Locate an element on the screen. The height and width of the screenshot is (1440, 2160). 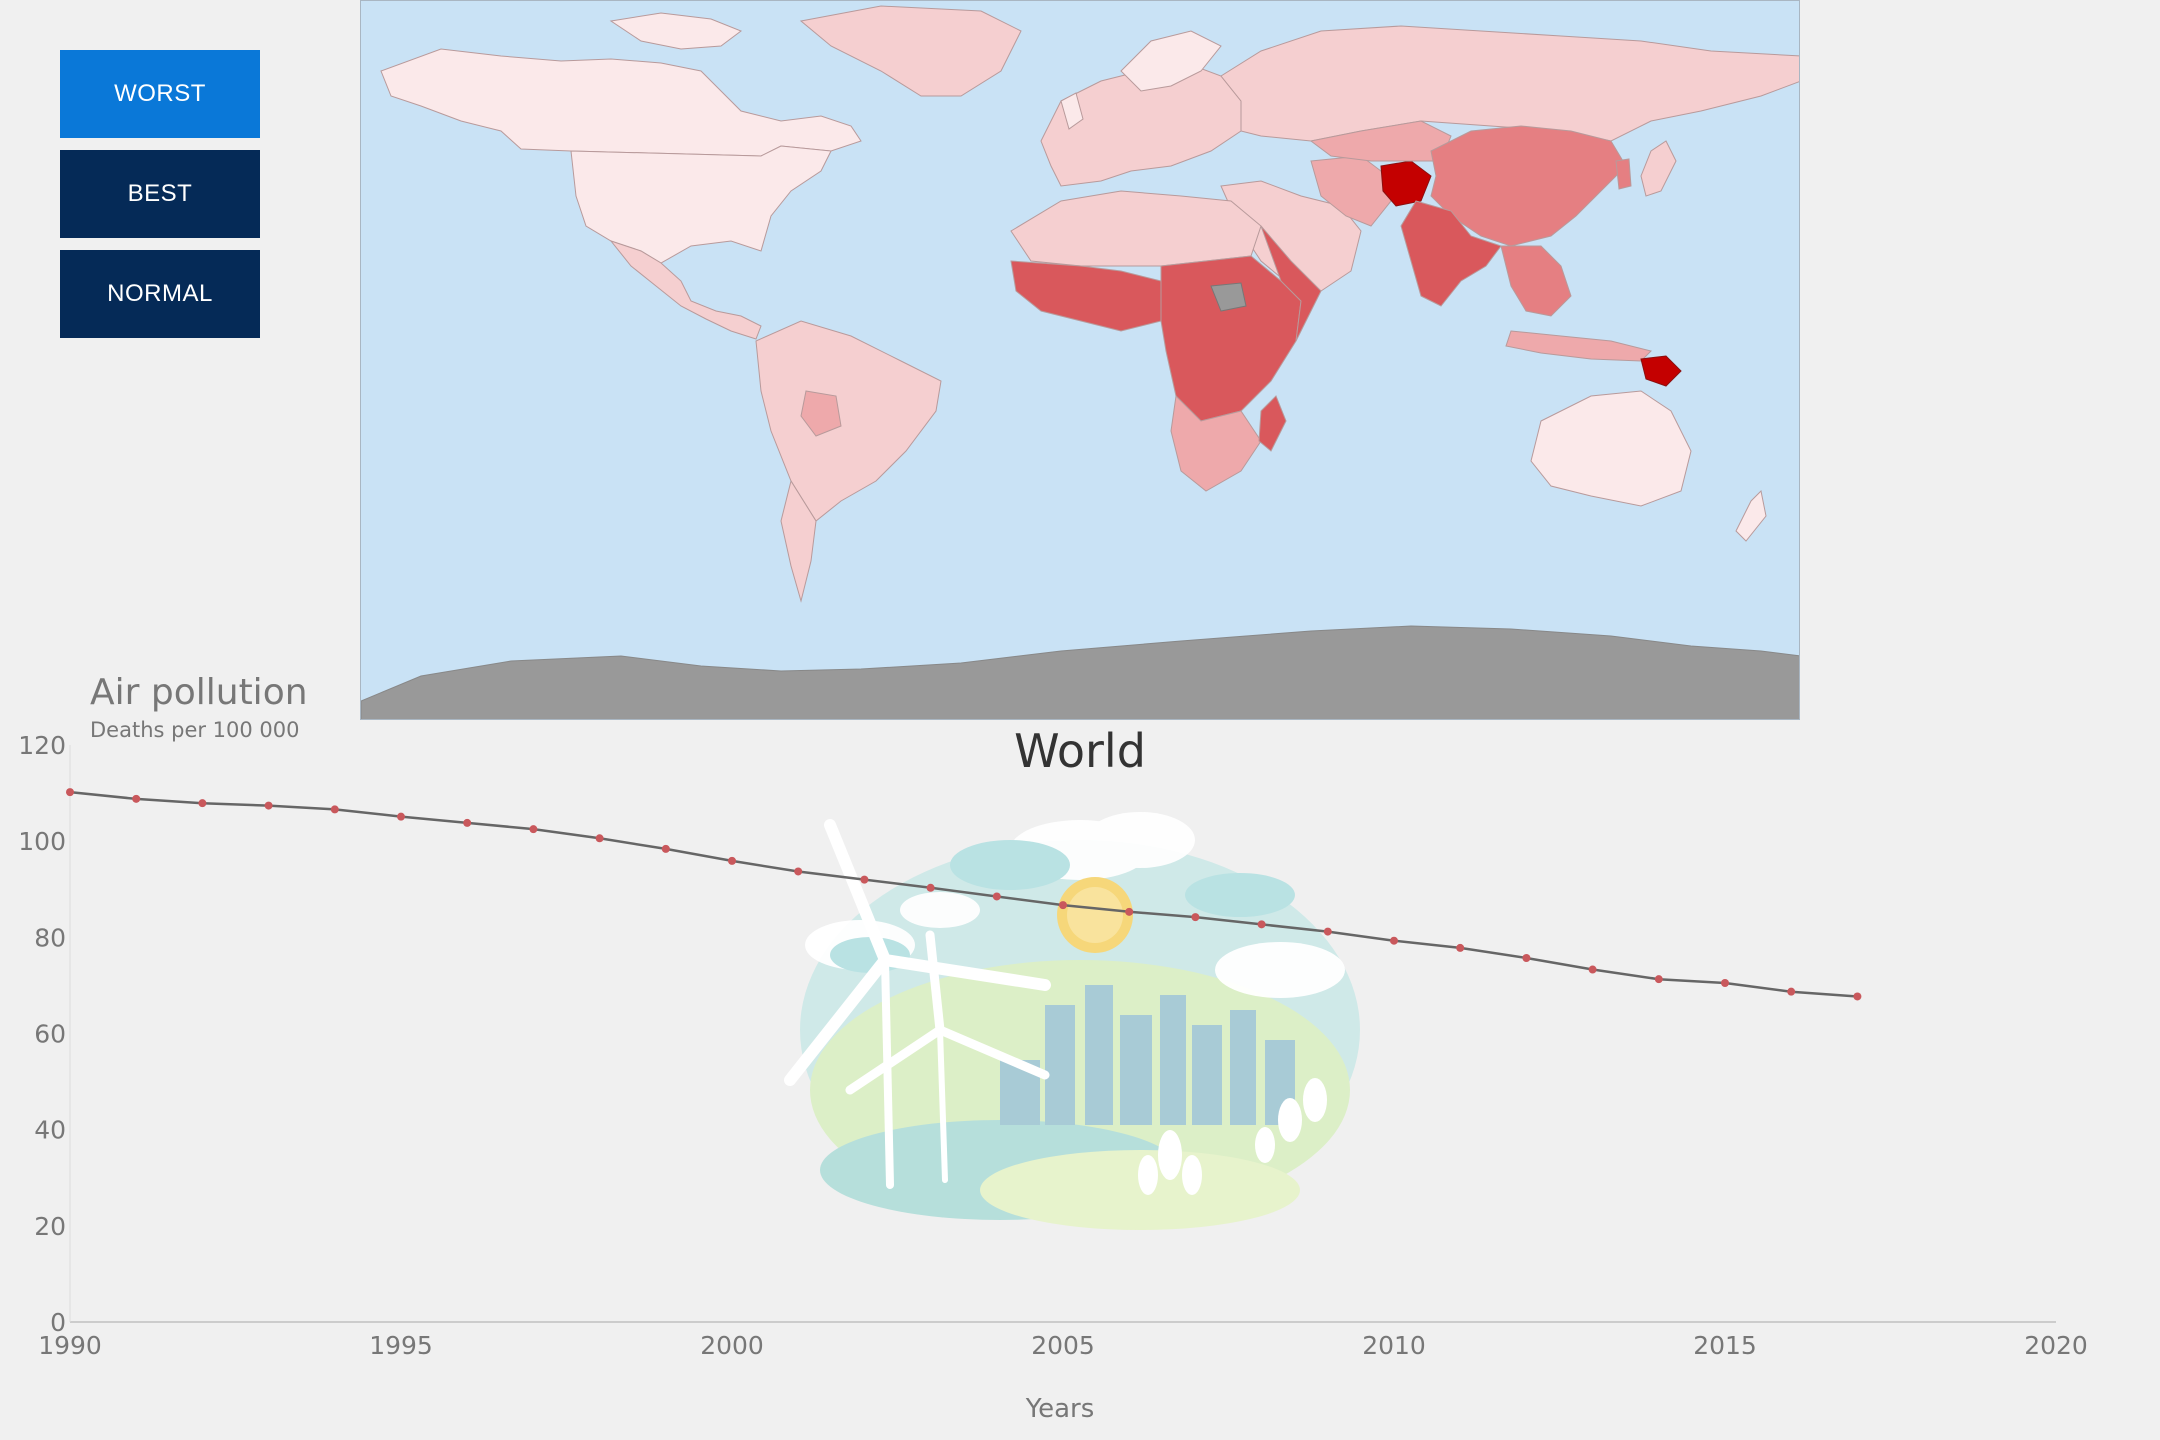
country-southeast-asia is located at coordinates (1536, 281).